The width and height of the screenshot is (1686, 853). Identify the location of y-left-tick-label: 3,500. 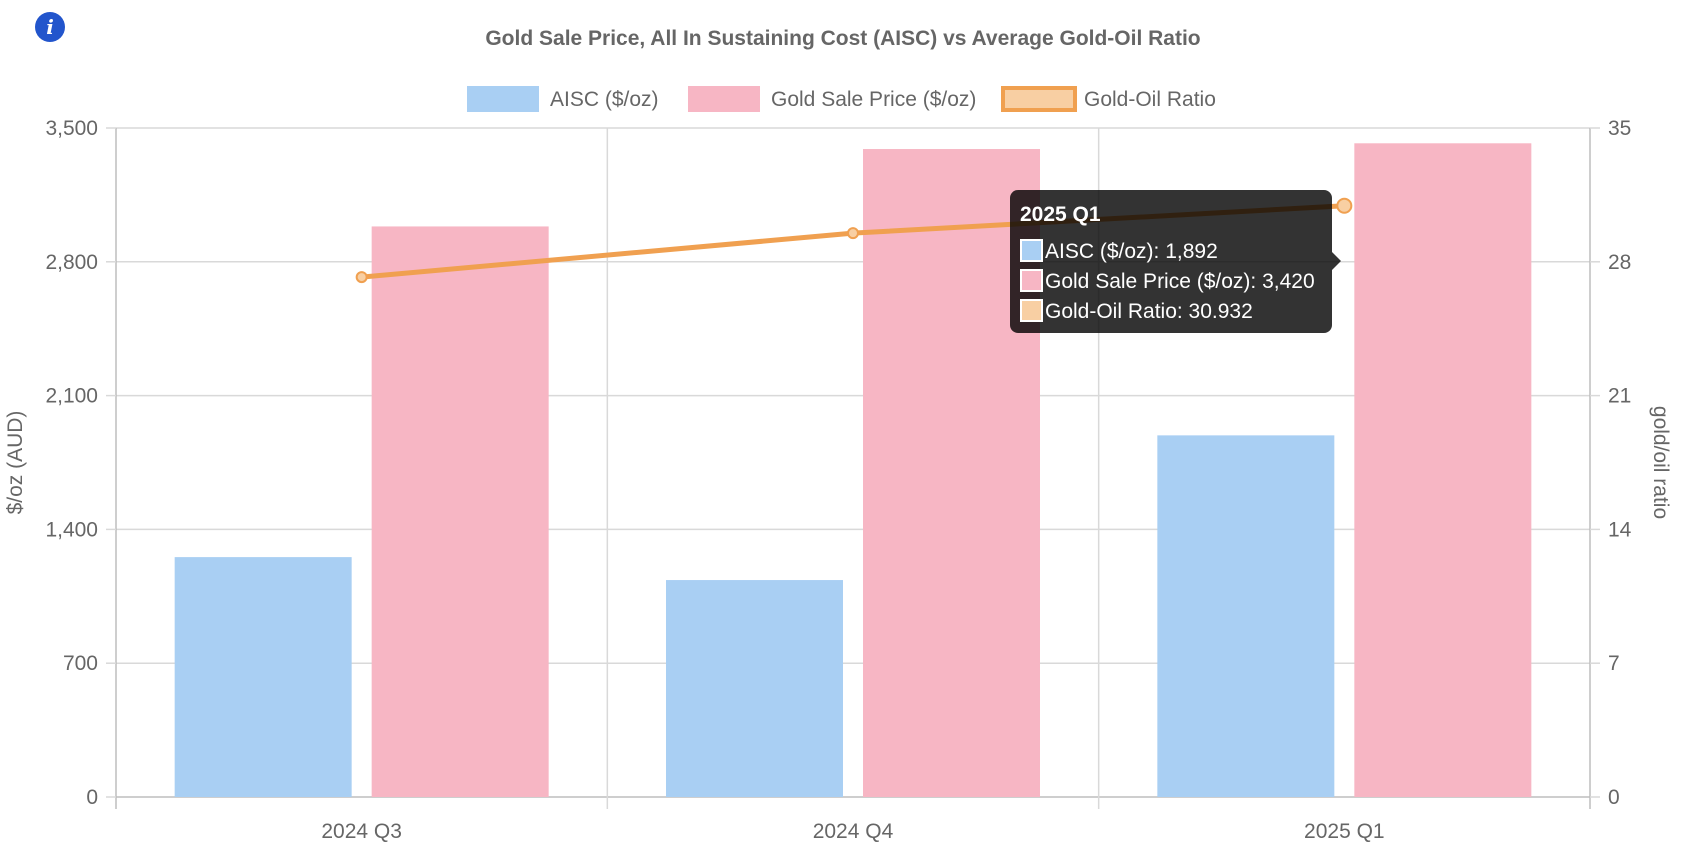
(71, 128).